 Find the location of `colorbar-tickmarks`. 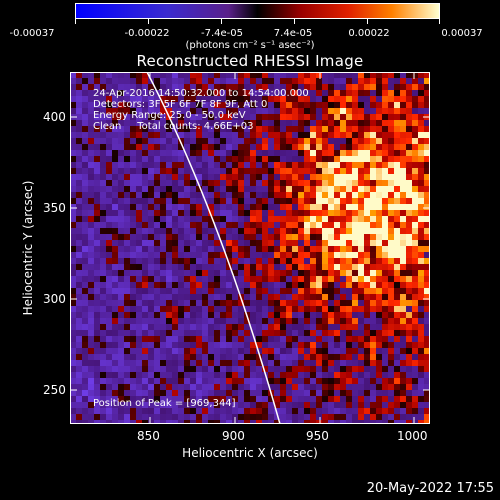

colorbar-tickmarks is located at coordinates (257, 22).